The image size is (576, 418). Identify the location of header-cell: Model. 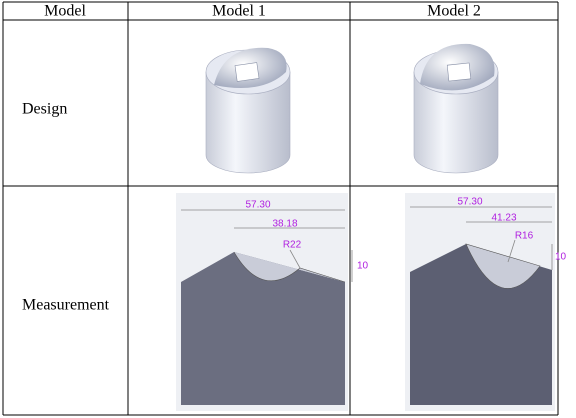
(65, 11).